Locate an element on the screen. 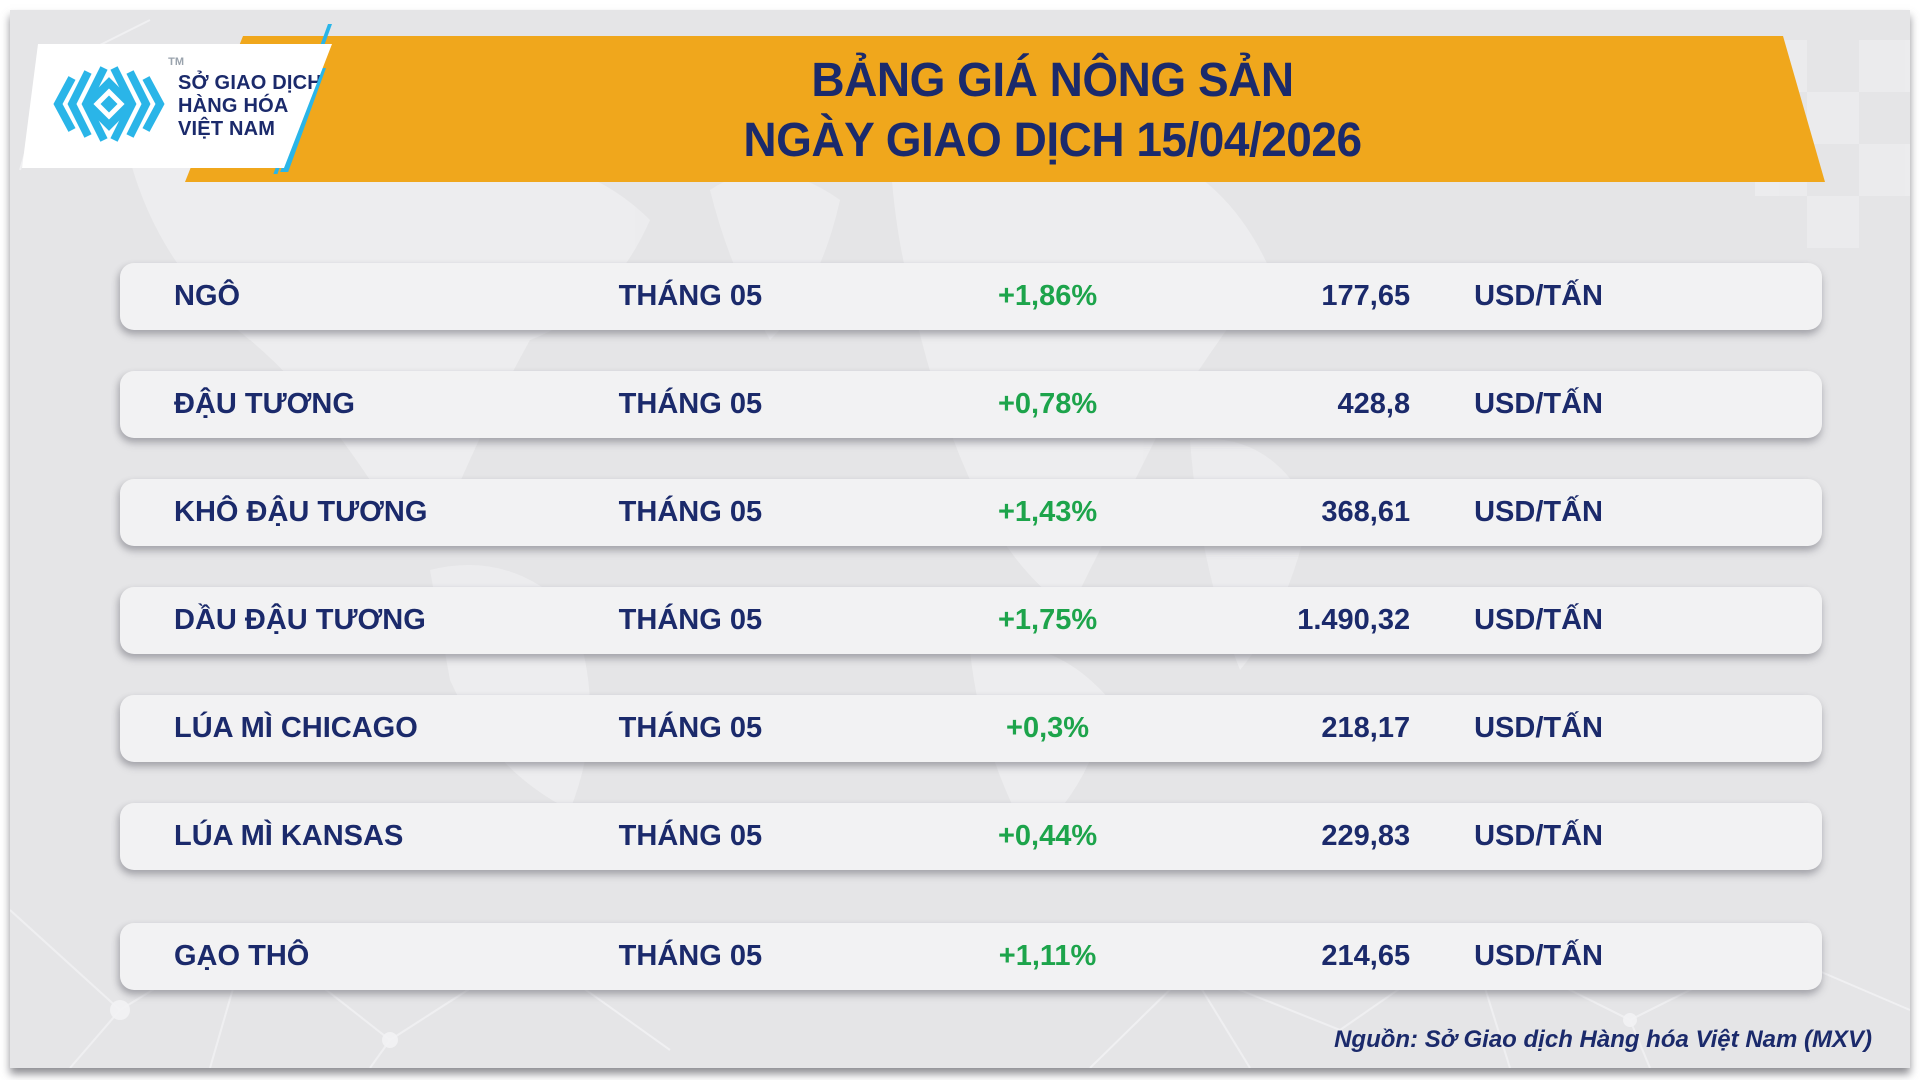 The width and height of the screenshot is (1920, 1080). page-title: BẢNG GIÁ NÔNG SẢN is located at coordinates (1052, 79).